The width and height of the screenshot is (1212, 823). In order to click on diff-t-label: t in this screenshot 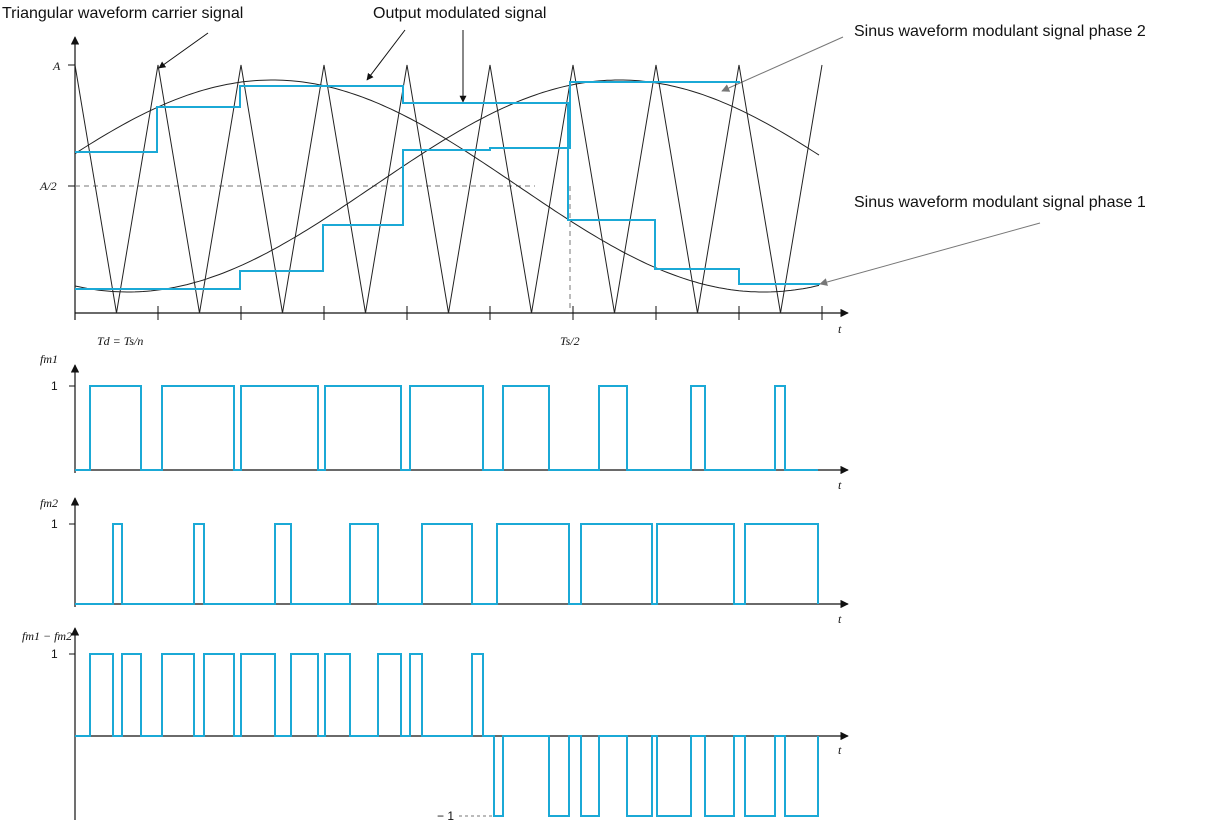, I will do `click(840, 750)`.